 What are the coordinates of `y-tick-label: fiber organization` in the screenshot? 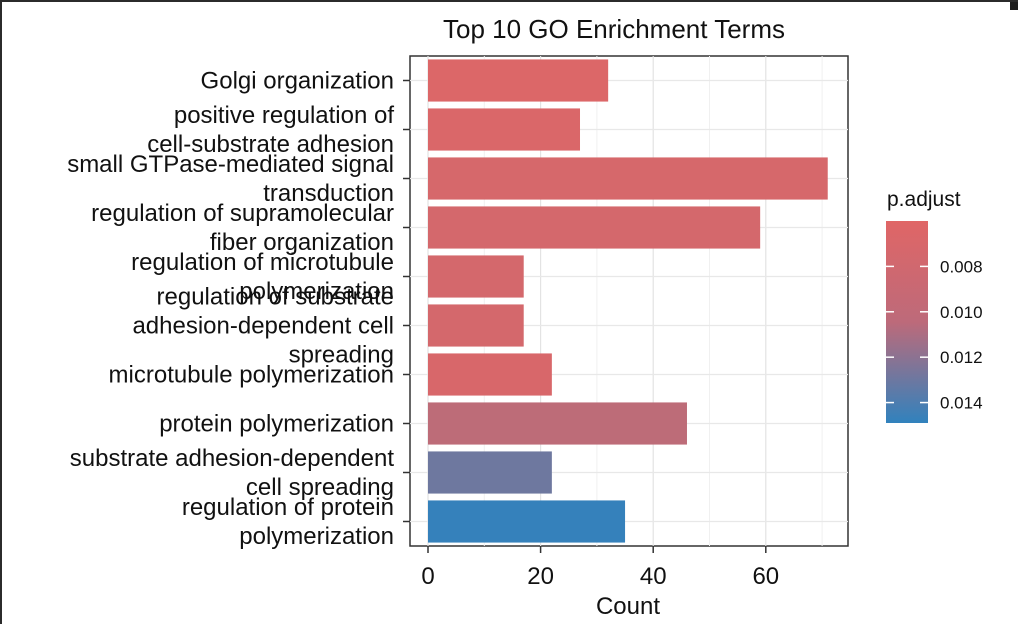 It's located at (302, 242).